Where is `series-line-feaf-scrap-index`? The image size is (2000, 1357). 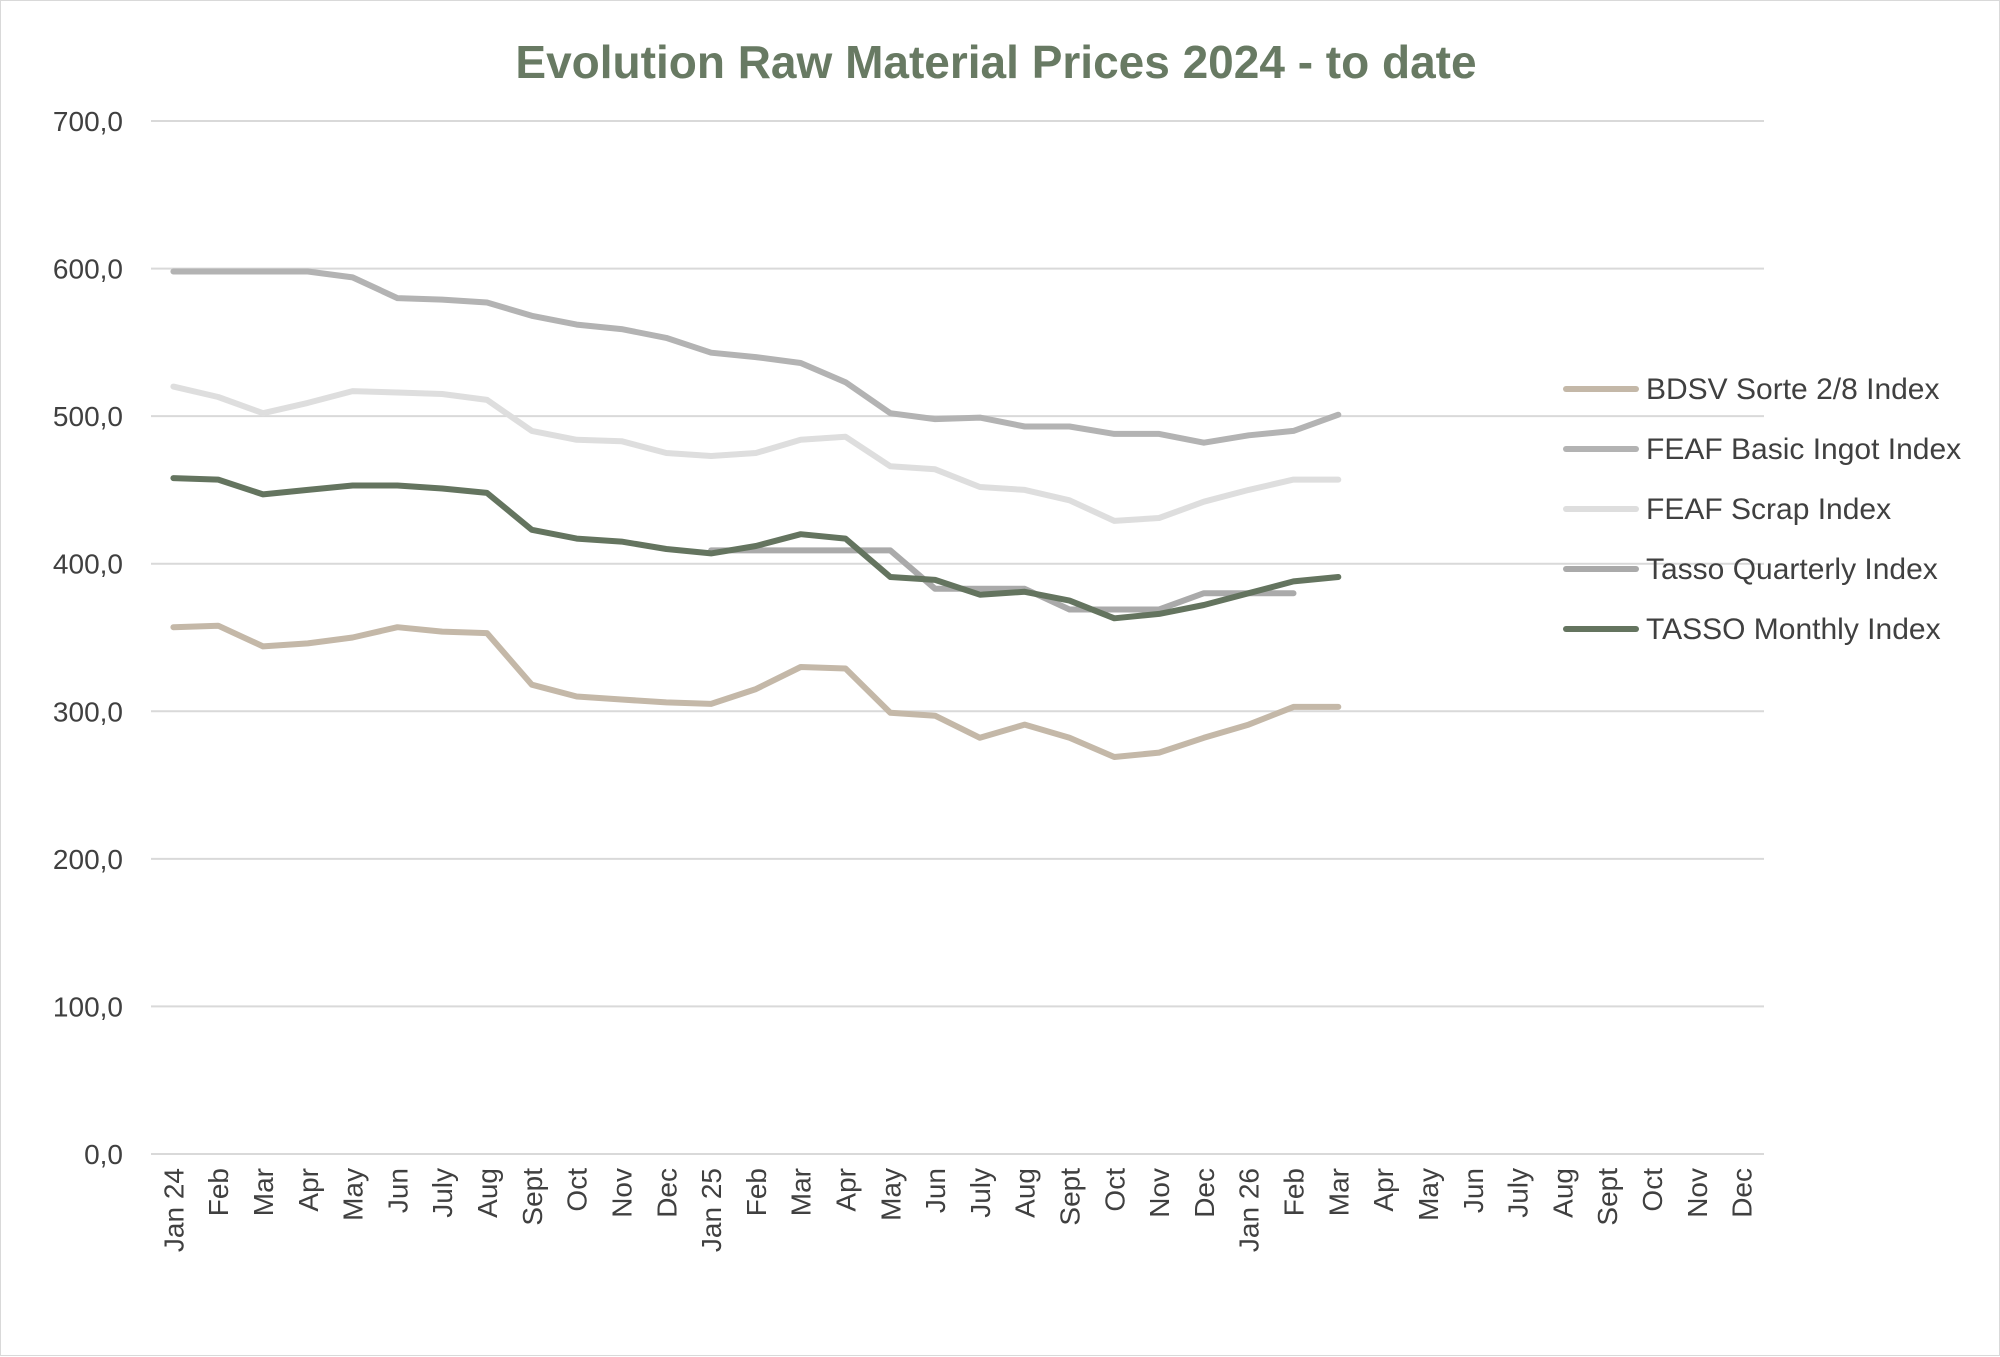
series-line-feaf-scrap-index is located at coordinates (756, 453).